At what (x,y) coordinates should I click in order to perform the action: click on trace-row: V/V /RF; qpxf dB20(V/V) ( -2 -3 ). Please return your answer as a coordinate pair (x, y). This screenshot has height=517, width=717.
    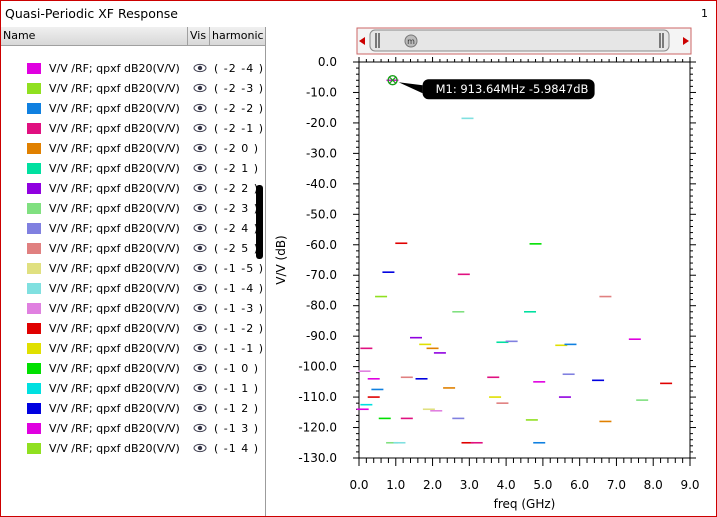
    Looking at the image, I should click on (133, 89).